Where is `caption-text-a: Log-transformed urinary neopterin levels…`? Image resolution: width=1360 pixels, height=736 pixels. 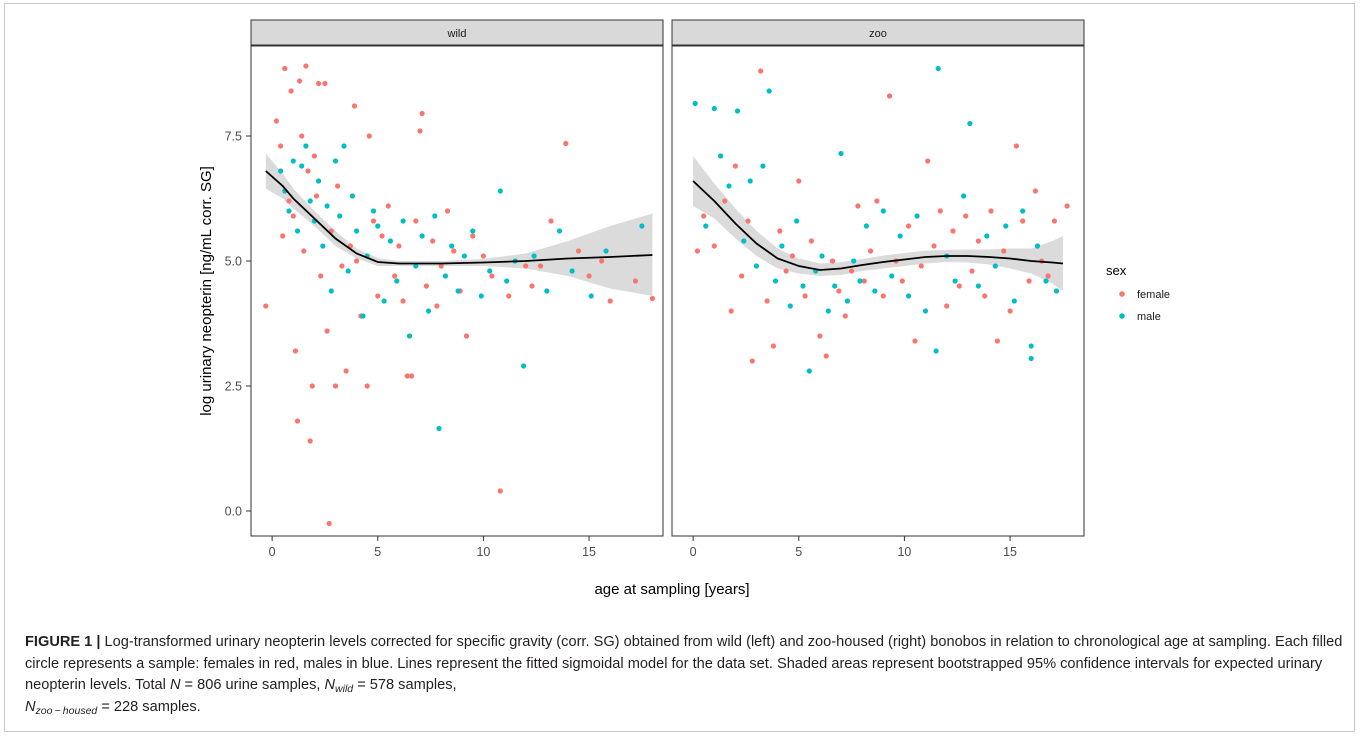
caption-text-a: Log-transformed urinary neopterin levels… is located at coordinates (684, 663).